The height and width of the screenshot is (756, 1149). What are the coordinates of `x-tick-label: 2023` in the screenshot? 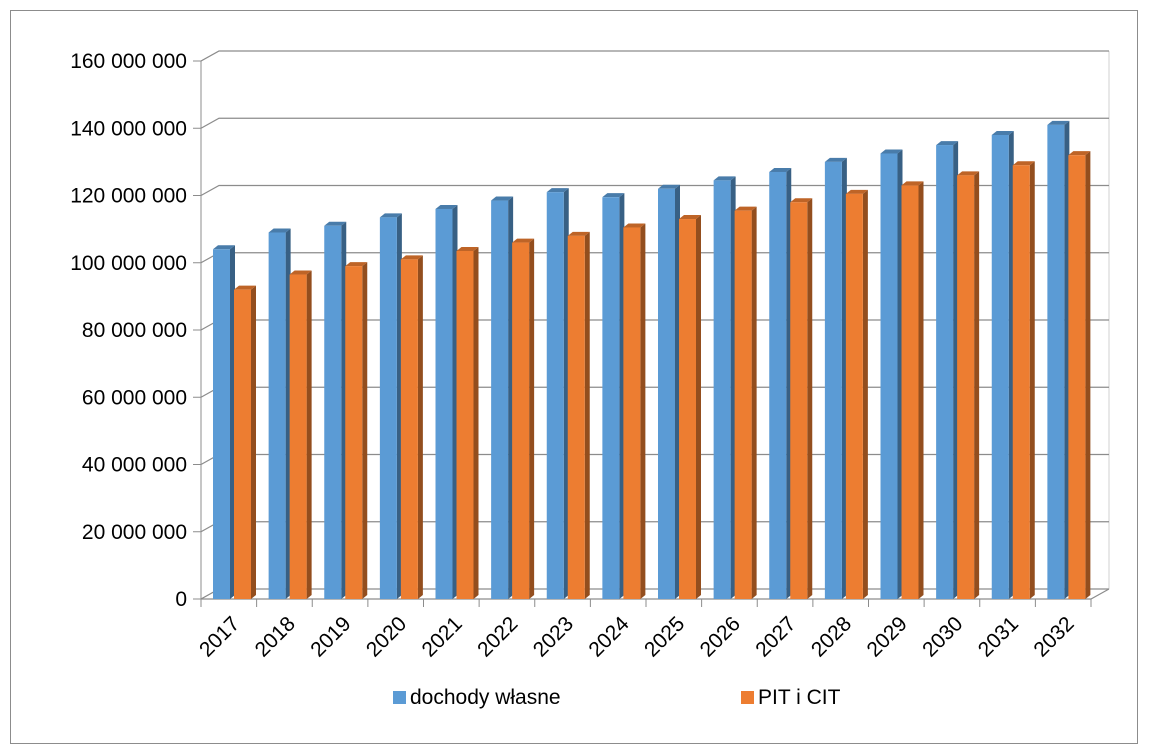 It's located at (553, 636).